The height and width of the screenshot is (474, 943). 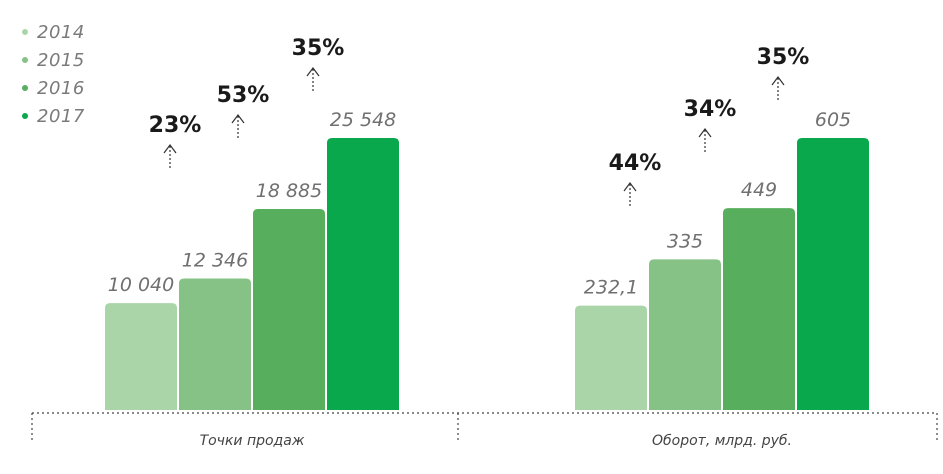 What do you see at coordinates (289, 191) in the screenshot?
I see `data-label: 18 885` at bounding box center [289, 191].